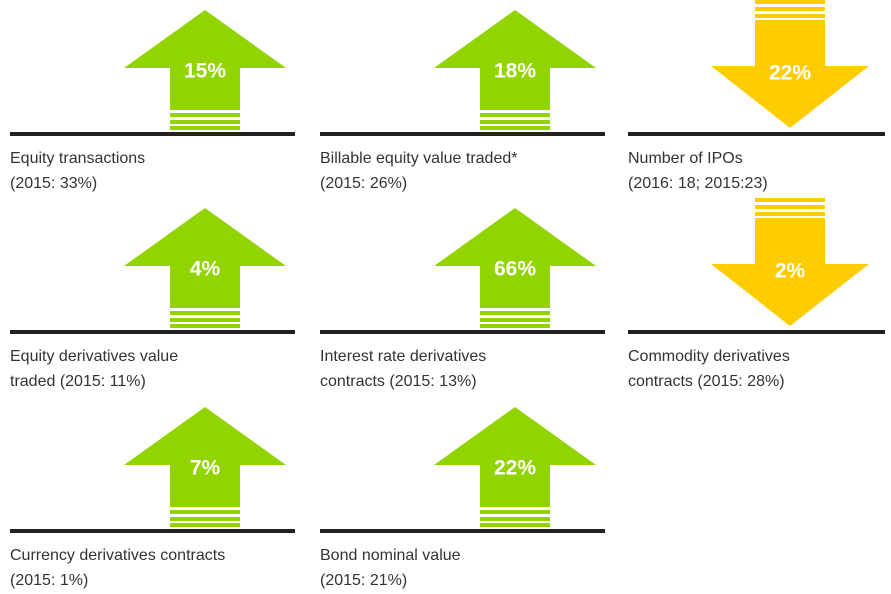 Image resolution: width=891 pixels, height=594 pixels. I want to click on label: (2015: 21%), so click(363, 580).